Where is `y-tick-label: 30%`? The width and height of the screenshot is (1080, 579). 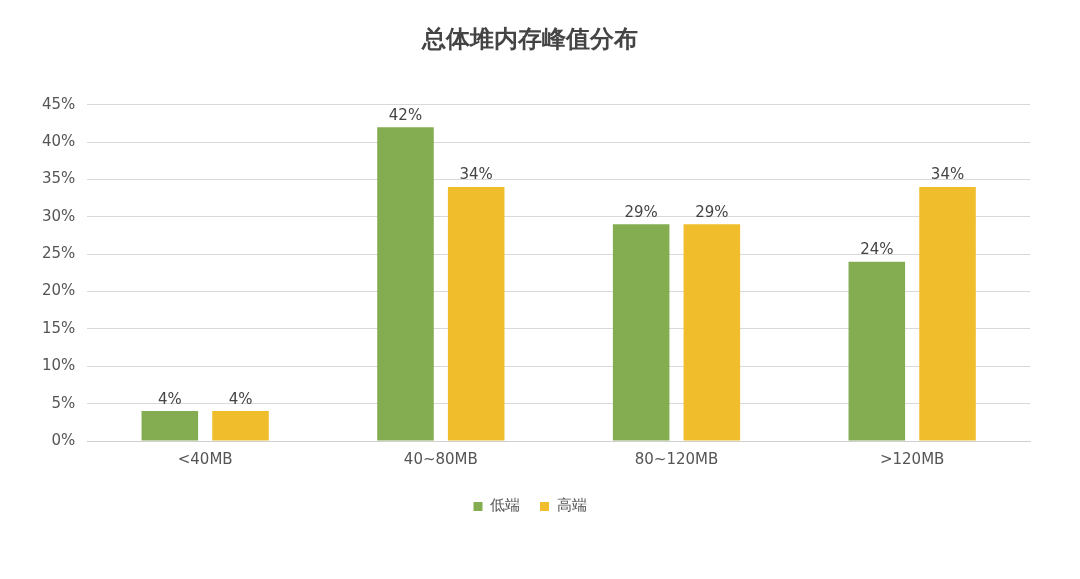
y-tick-label: 30% is located at coordinates (59, 215).